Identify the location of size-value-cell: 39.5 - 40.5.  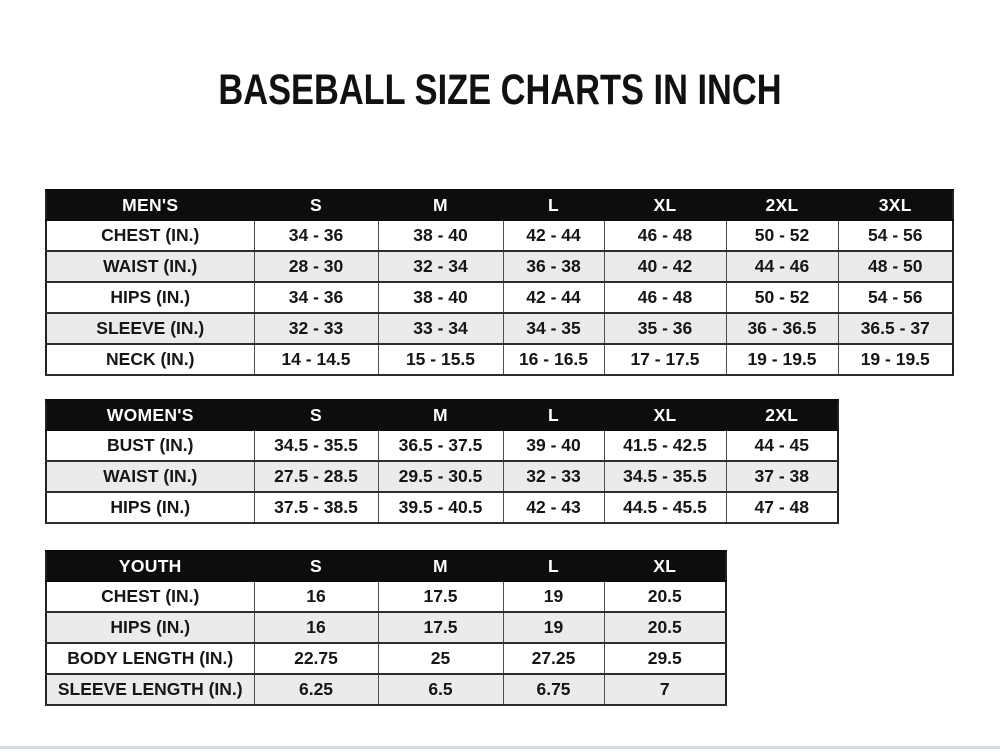
(440, 507).